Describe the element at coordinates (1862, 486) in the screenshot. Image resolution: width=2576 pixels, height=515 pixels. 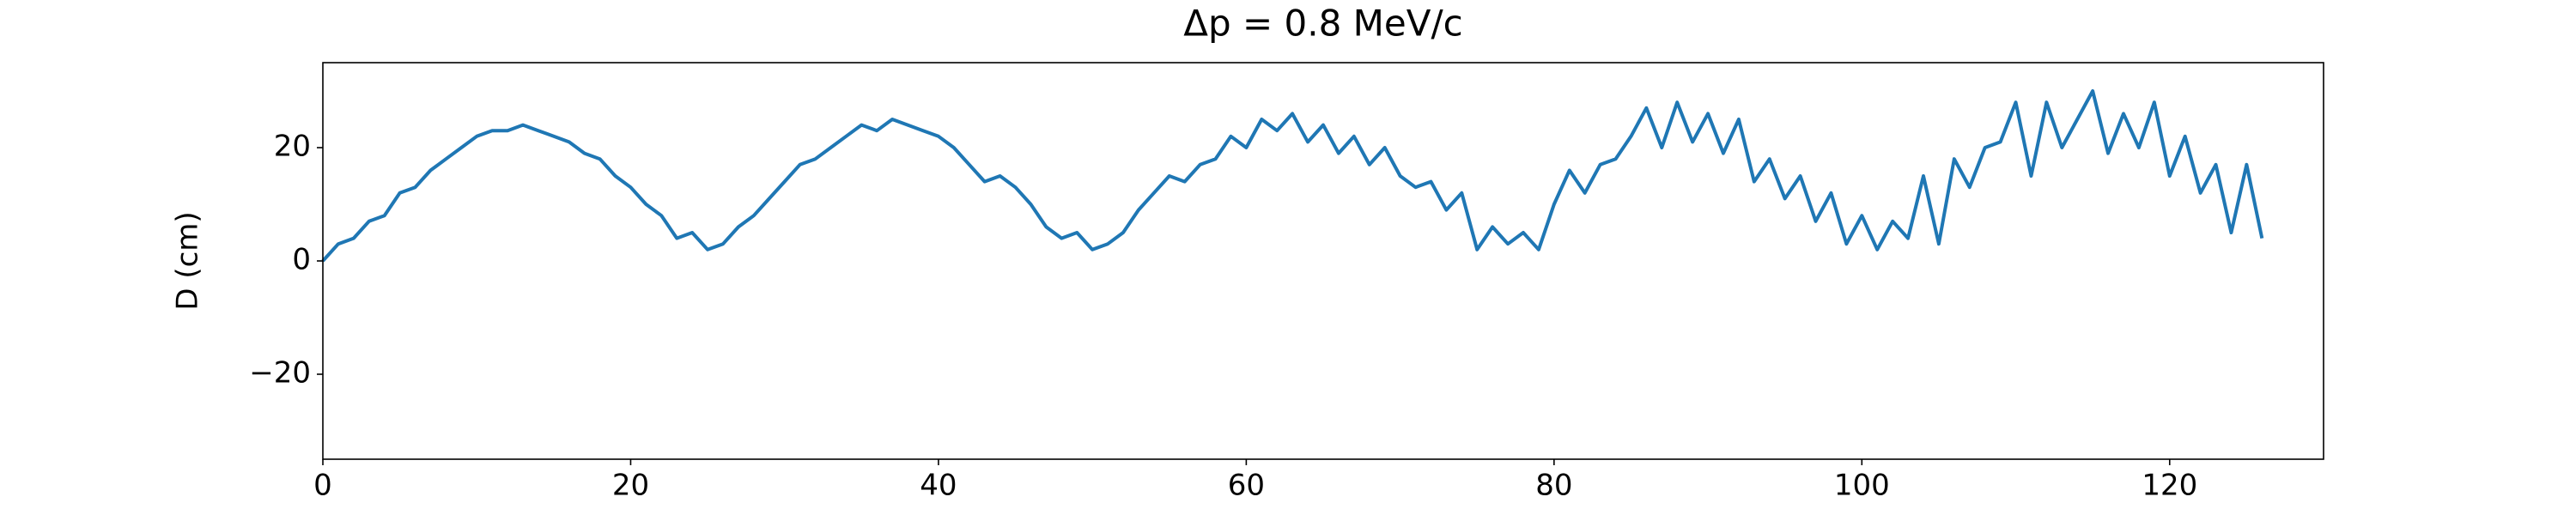
I see `x-tick-label: 100` at that location.